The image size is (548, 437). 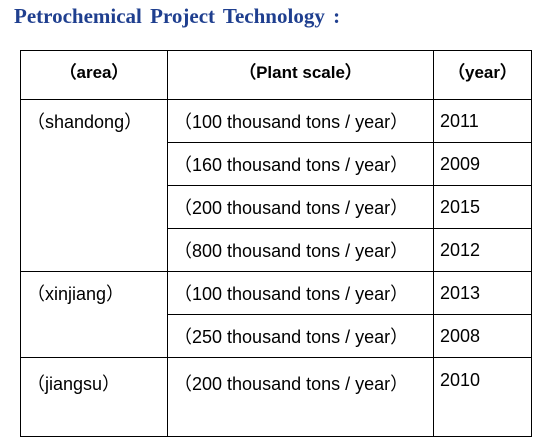 I want to click on year-cell: 2008, so click(x=482, y=336).